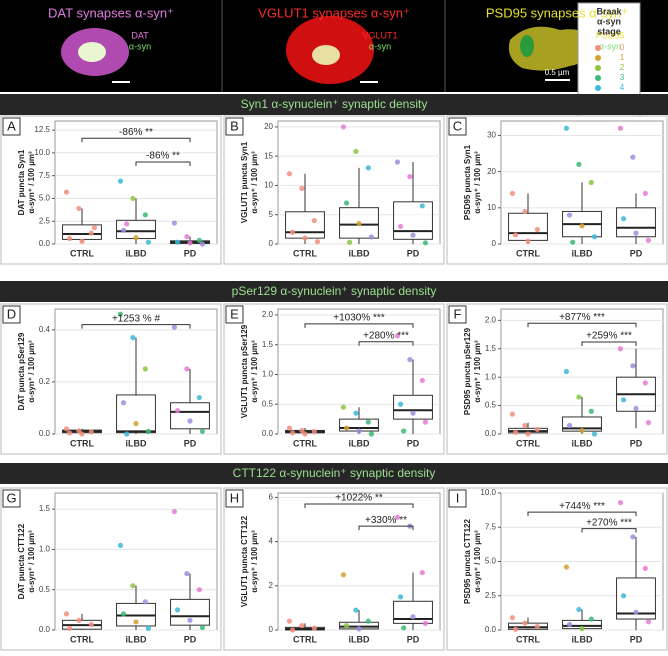 This screenshot has height=656, width=668. What do you see at coordinates (386, 335) in the screenshot?
I see `significance-label: +280% ***` at bounding box center [386, 335].